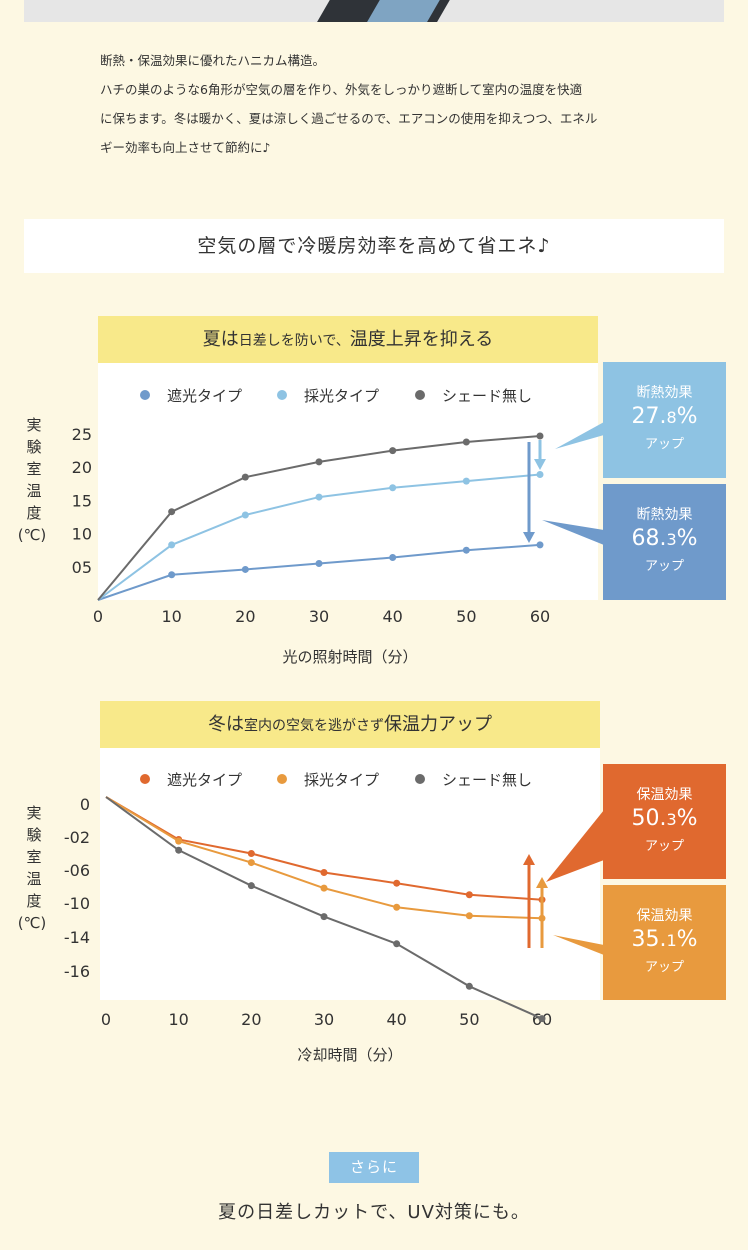  Describe the element at coordinates (213, 60) in the screenshot. I see `intro-line: 断熱・保温効果に優れたハニカム構造。` at that location.